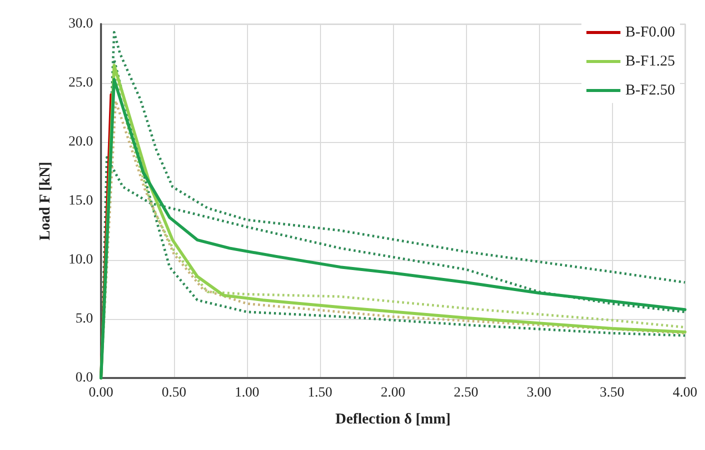 This screenshot has width=705, height=450. What do you see at coordinates (247, 393) in the screenshot?
I see `x-tick-label: 1.00` at bounding box center [247, 393].